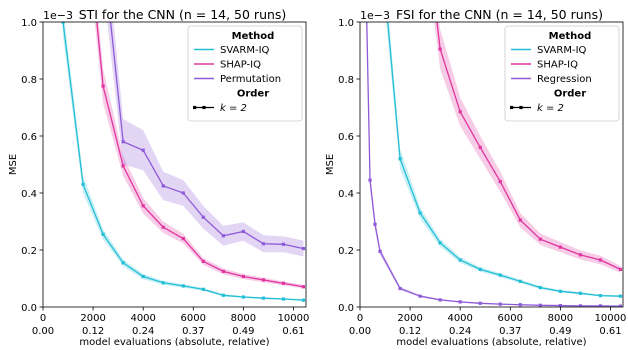  Describe the element at coordinates (143, 331) in the screenshot. I see `x-tick-label-relative: 0.24` at that location.